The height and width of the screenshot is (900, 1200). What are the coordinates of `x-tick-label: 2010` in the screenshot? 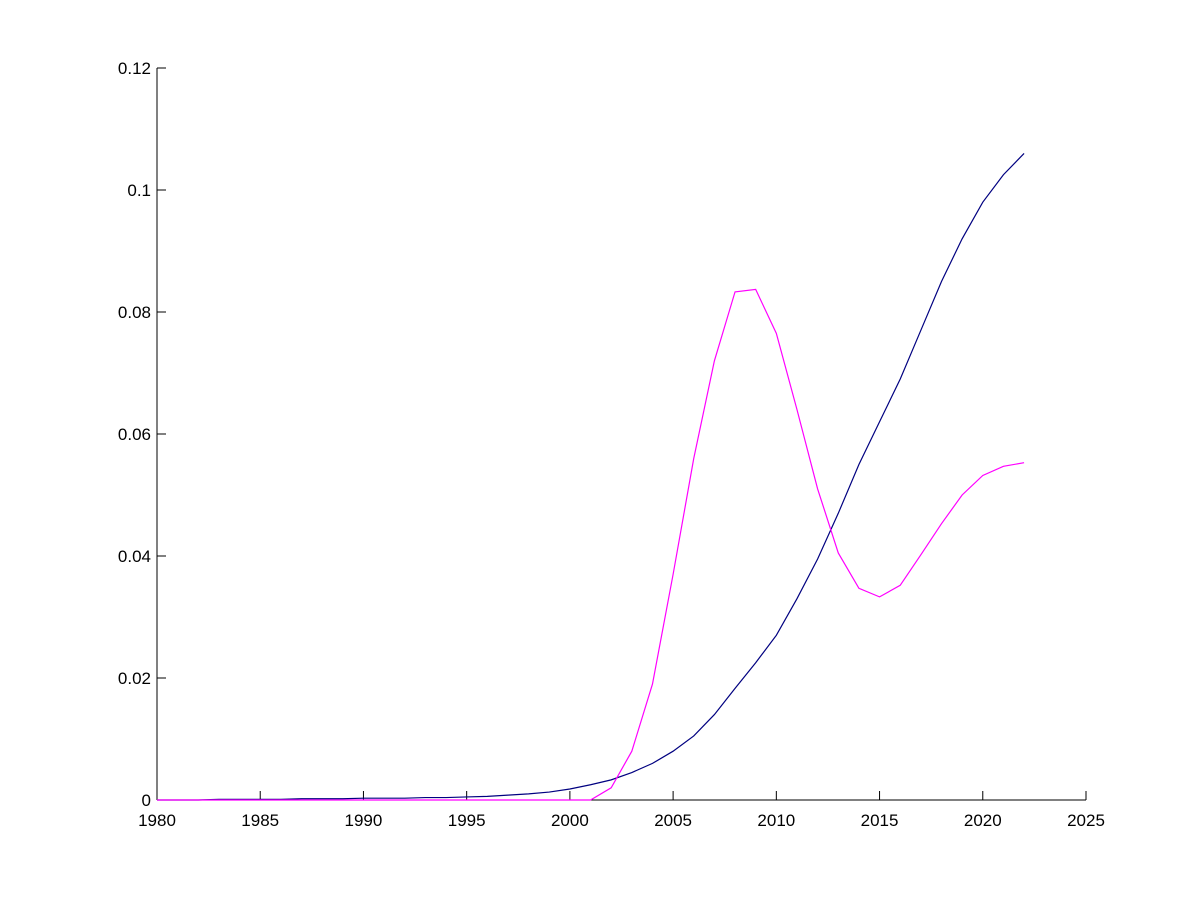 It's located at (776, 820).